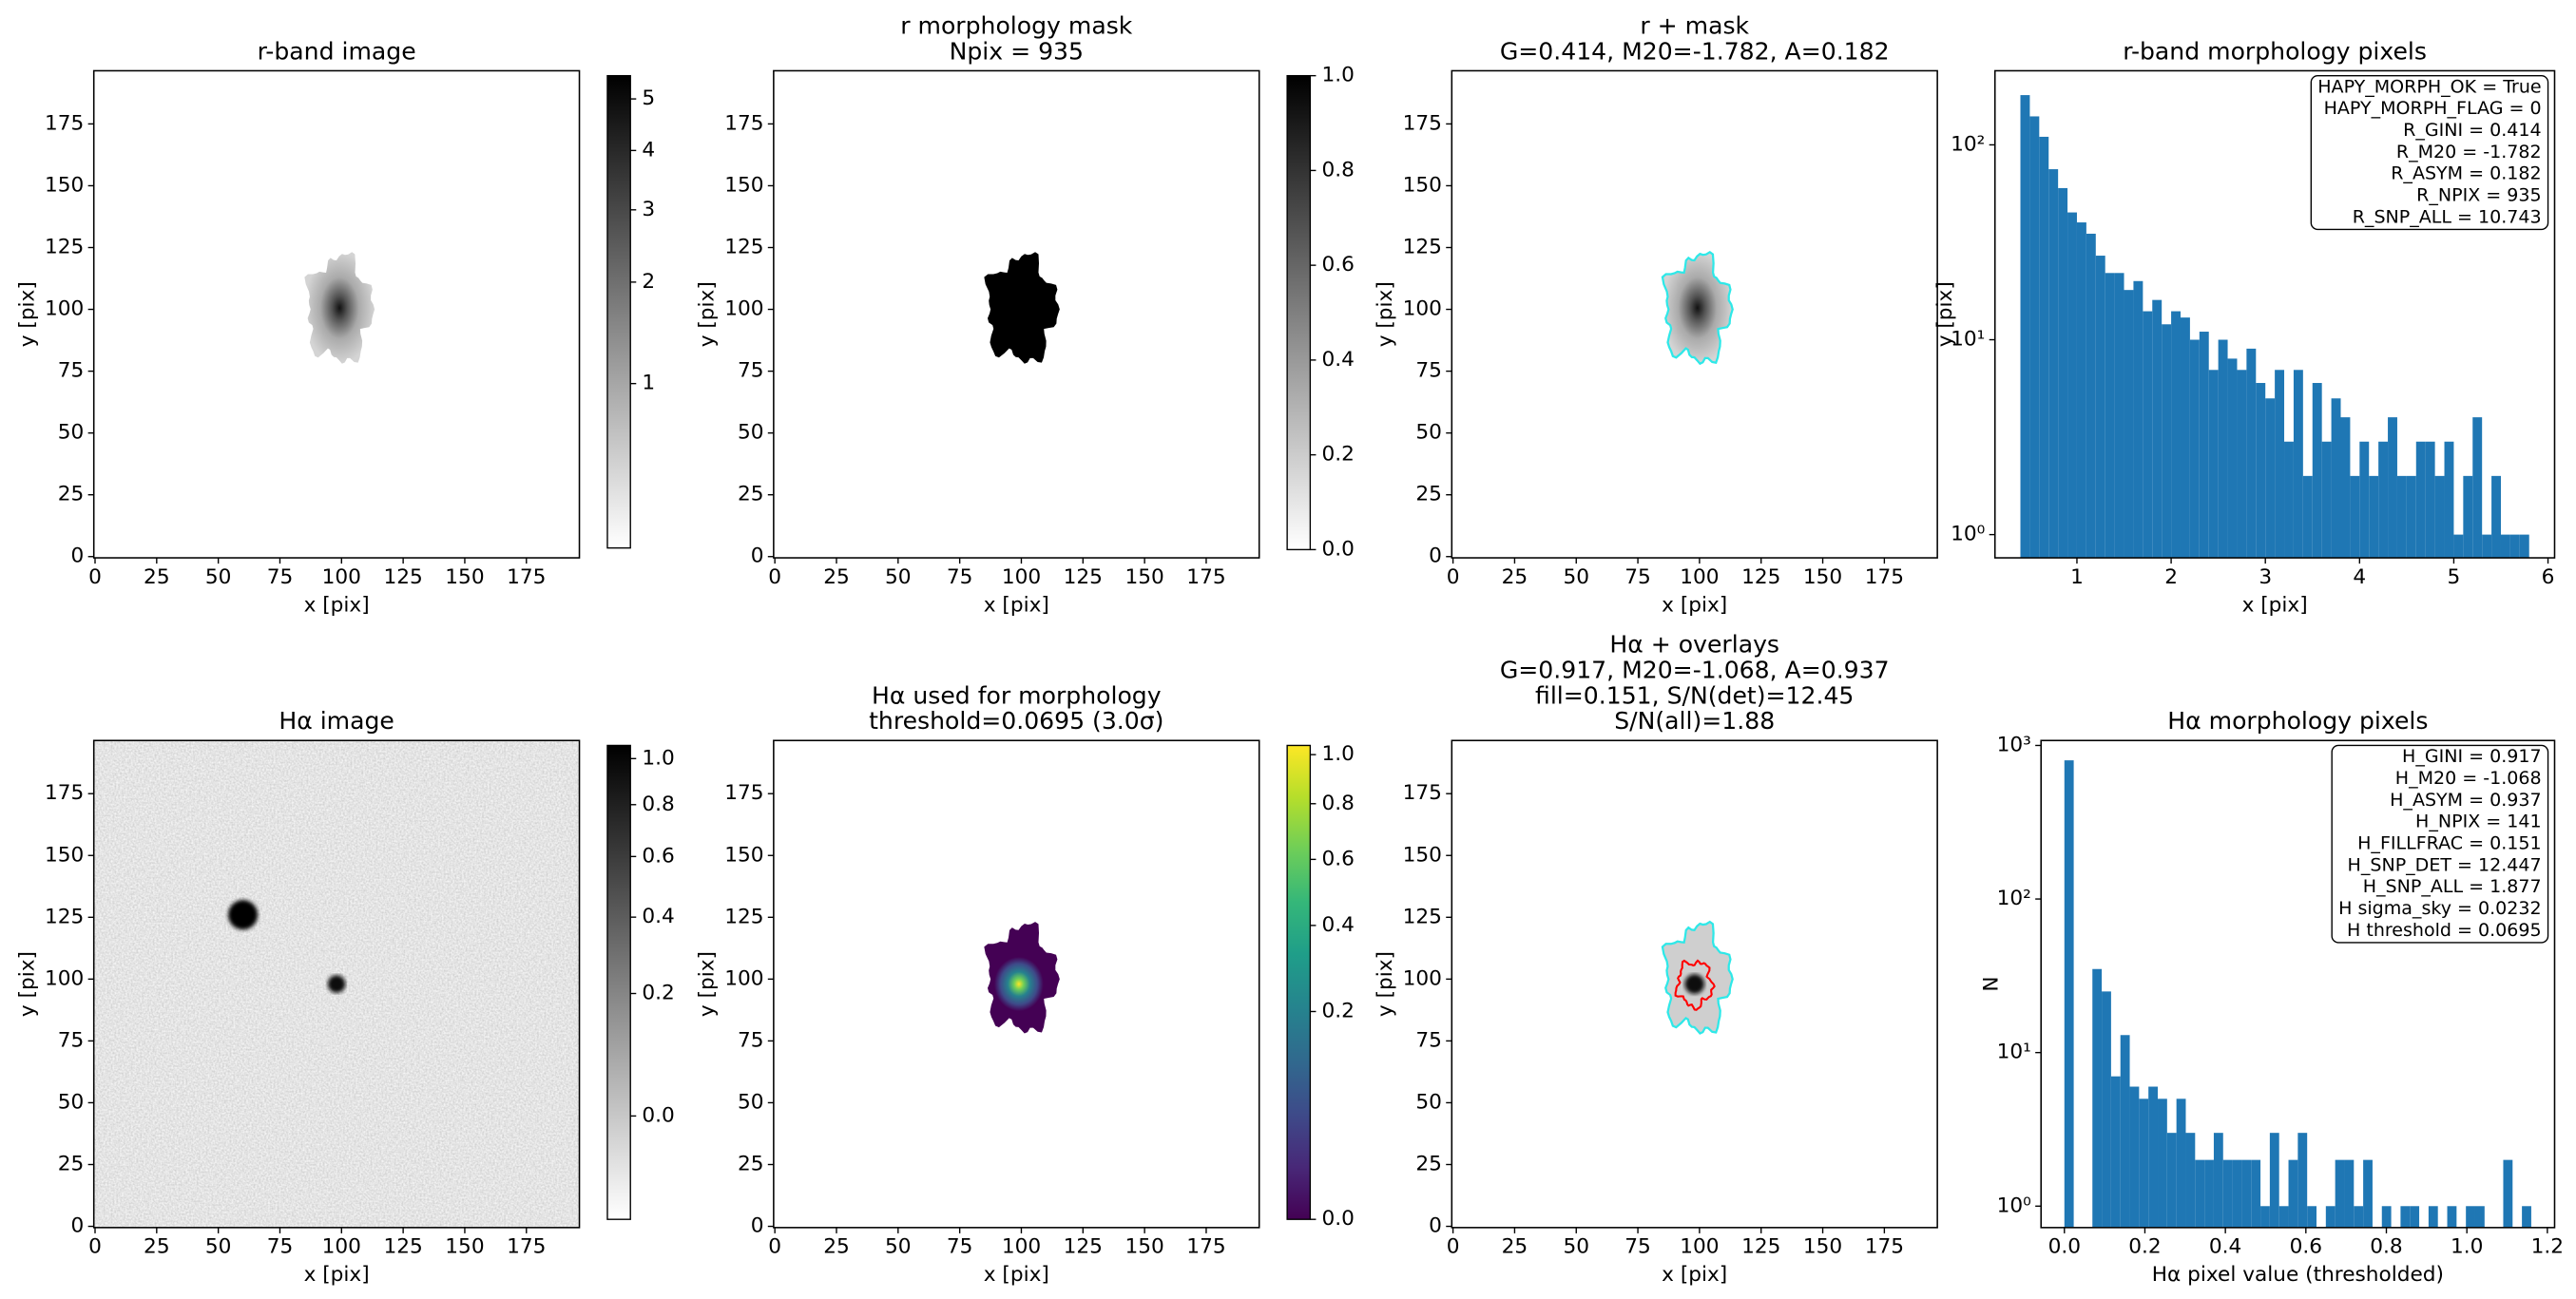 The height and width of the screenshot is (1299, 2576). What do you see at coordinates (648, 98) in the screenshot?
I see `colorbar-tick-label: 5` at bounding box center [648, 98].